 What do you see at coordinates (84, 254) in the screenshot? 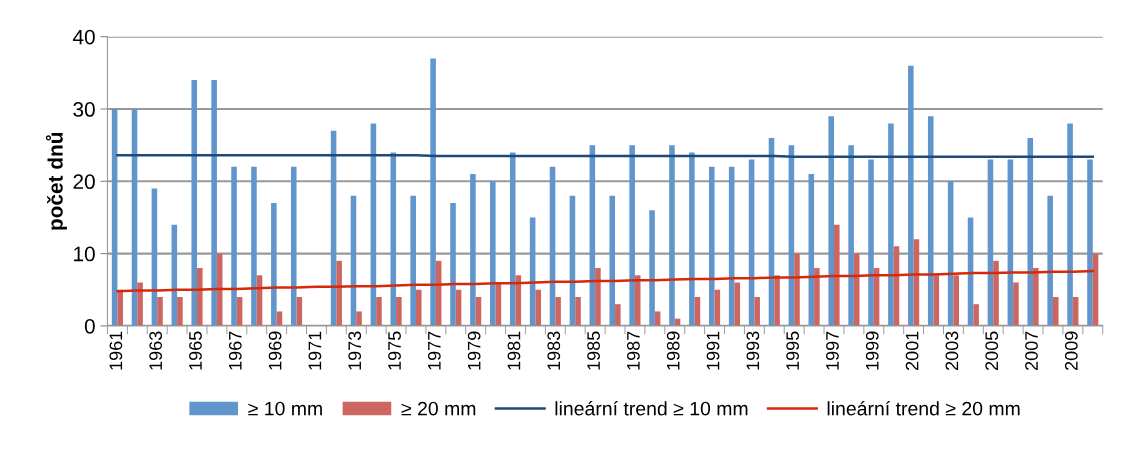
I see `y-tick-label: 10` at bounding box center [84, 254].